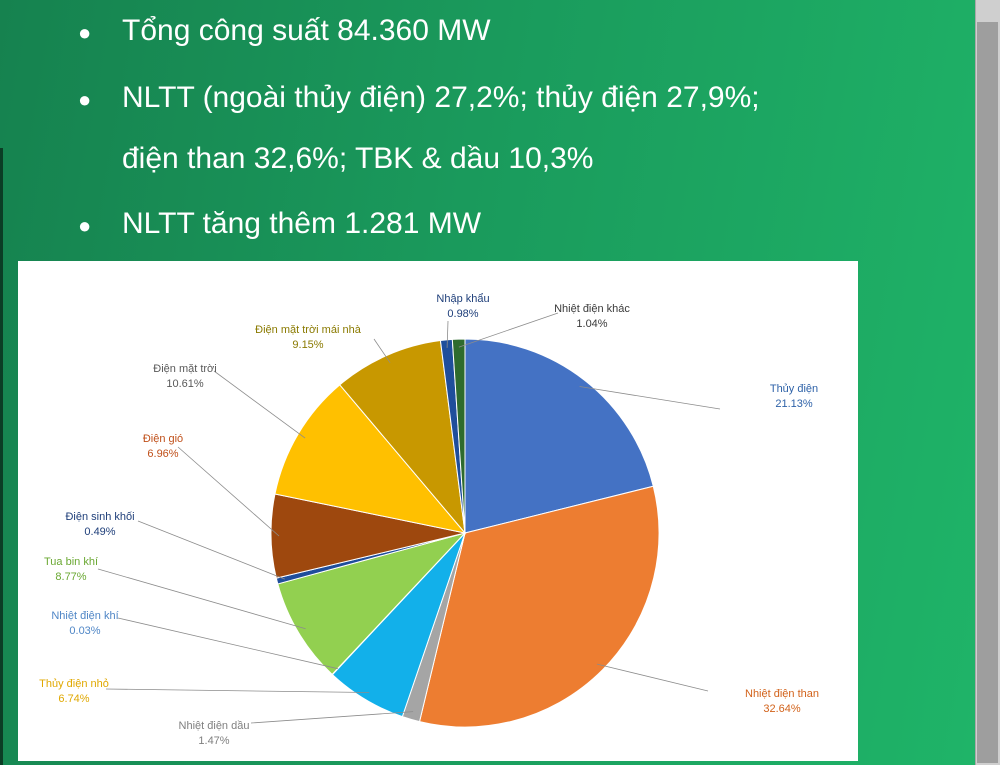  Describe the element at coordinates (84, 631) in the screenshot. I see `slice-value-label: 0.03%` at that location.